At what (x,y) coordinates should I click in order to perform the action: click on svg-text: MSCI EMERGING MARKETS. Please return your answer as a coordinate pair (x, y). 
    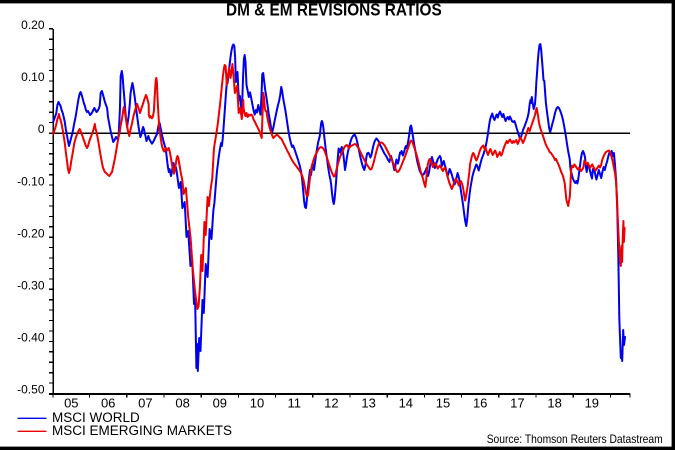
    Looking at the image, I should click on (142, 430).